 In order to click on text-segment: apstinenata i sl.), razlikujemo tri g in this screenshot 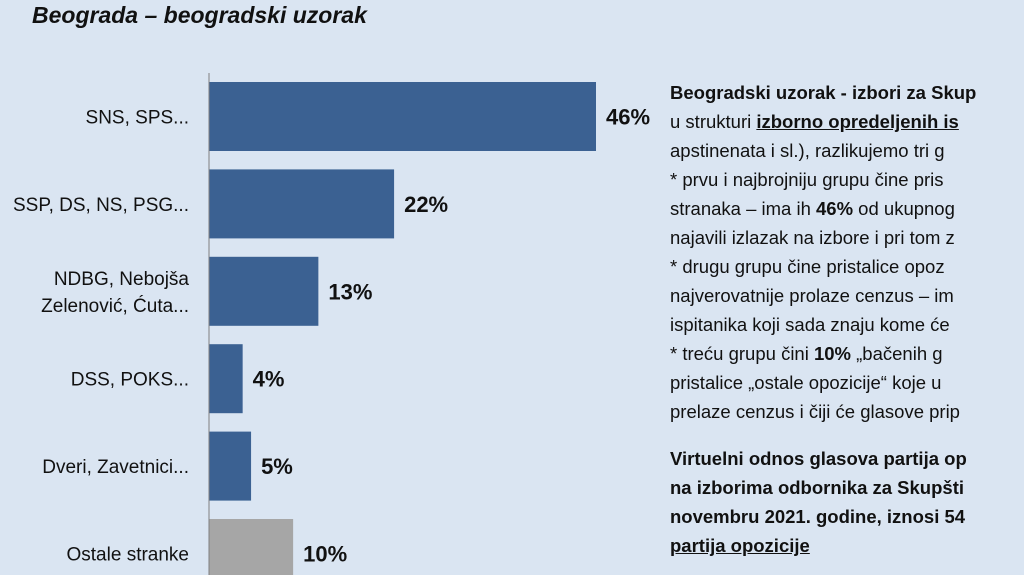, I will do `click(807, 150)`.